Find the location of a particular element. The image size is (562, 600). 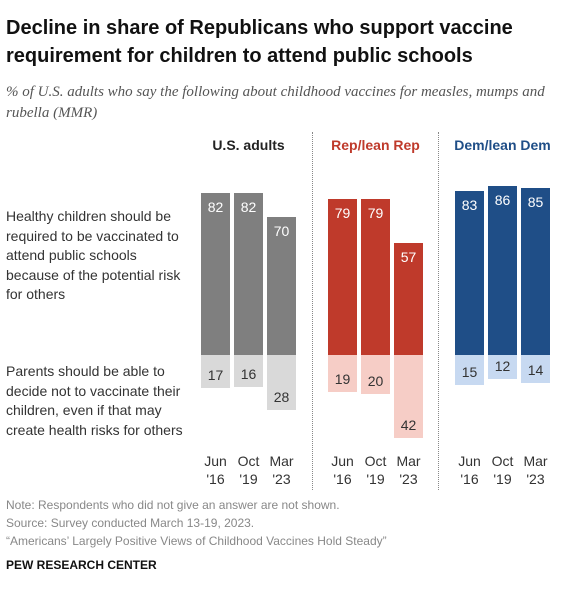

data-label: 70 is located at coordinates (281, 231).